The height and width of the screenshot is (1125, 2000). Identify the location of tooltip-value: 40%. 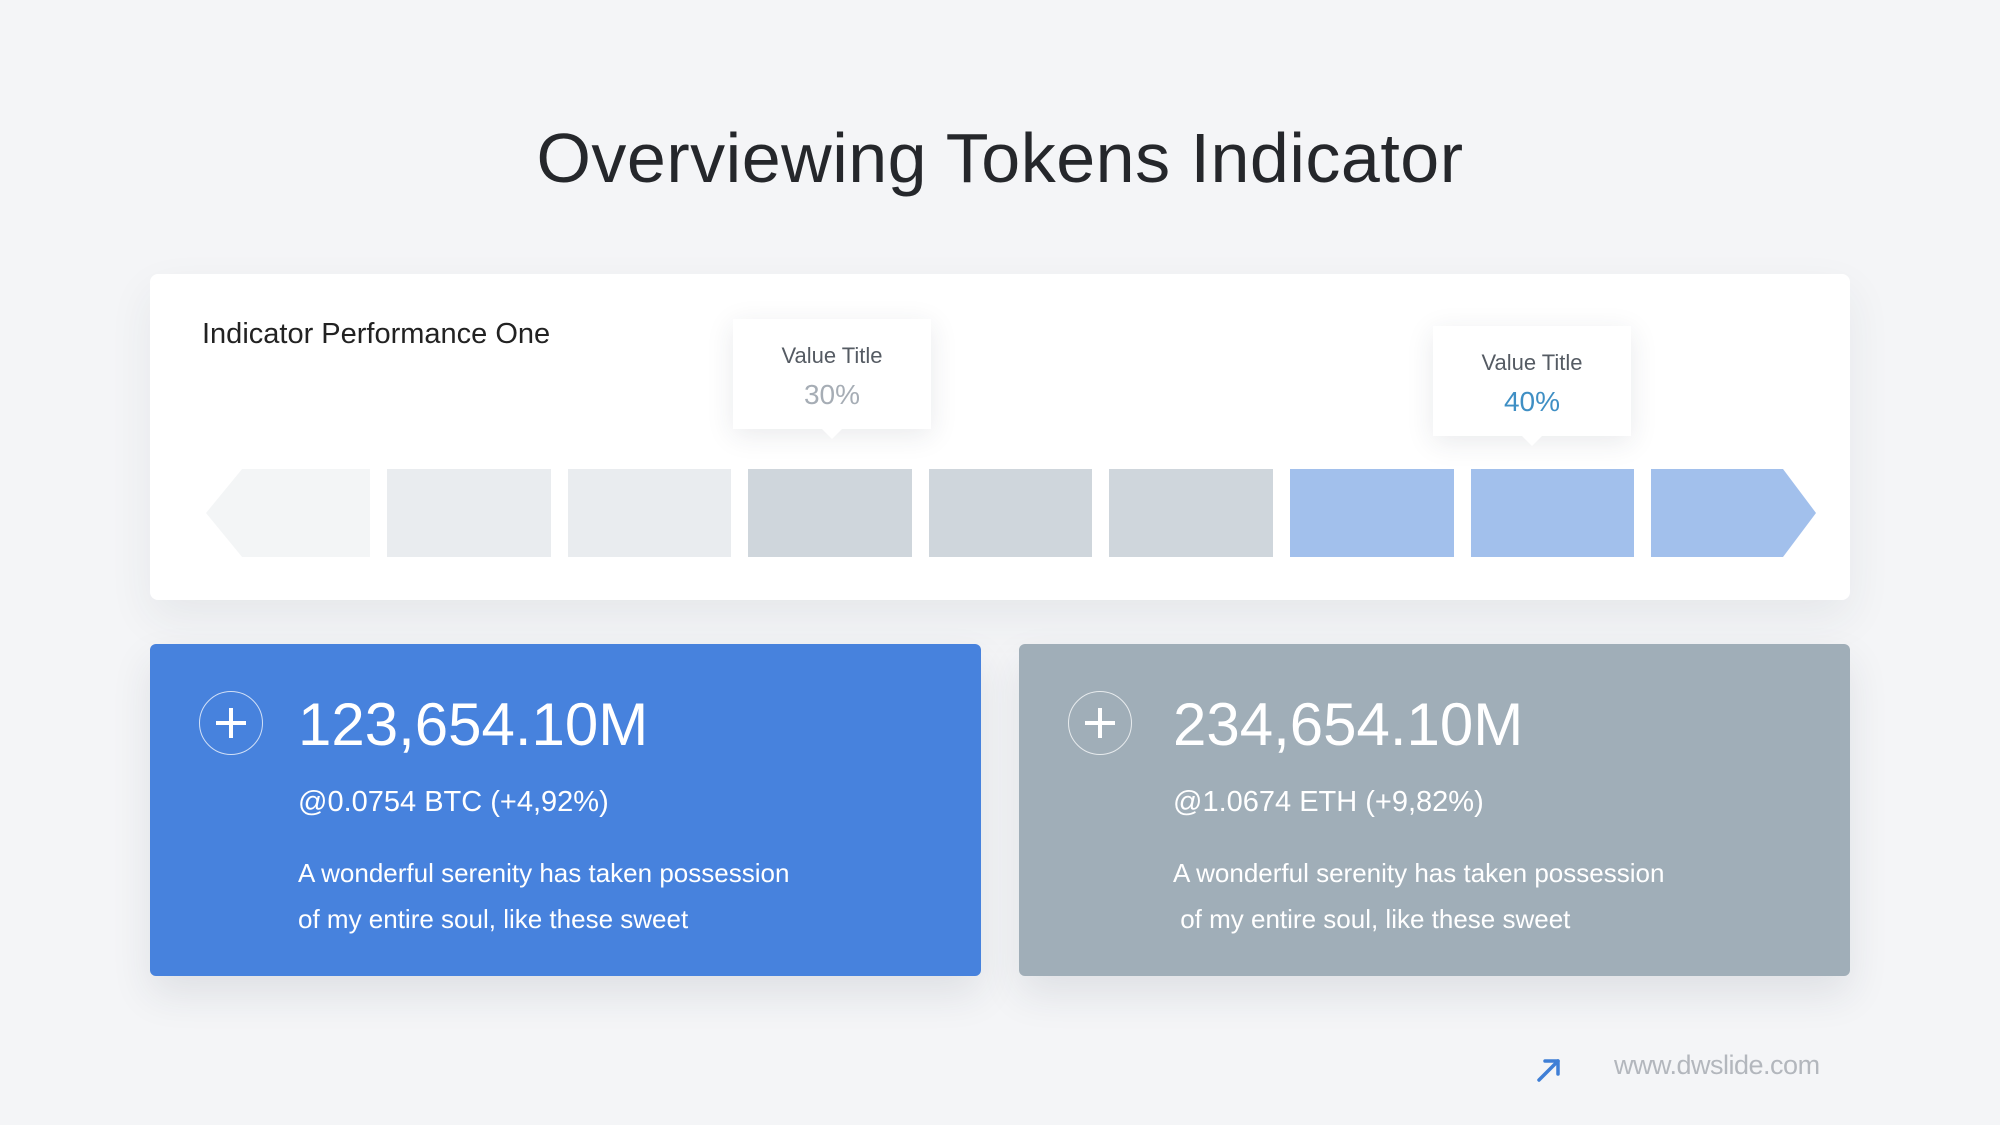
(1532, 401).